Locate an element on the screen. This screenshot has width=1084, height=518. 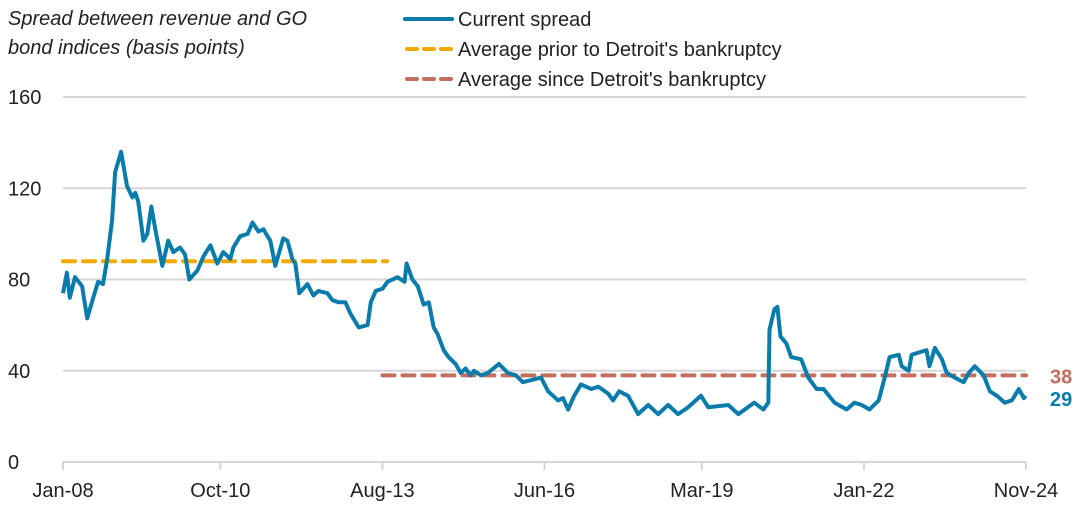
x-tick-label: Nov-24 is located at coordinates (1026, 491).